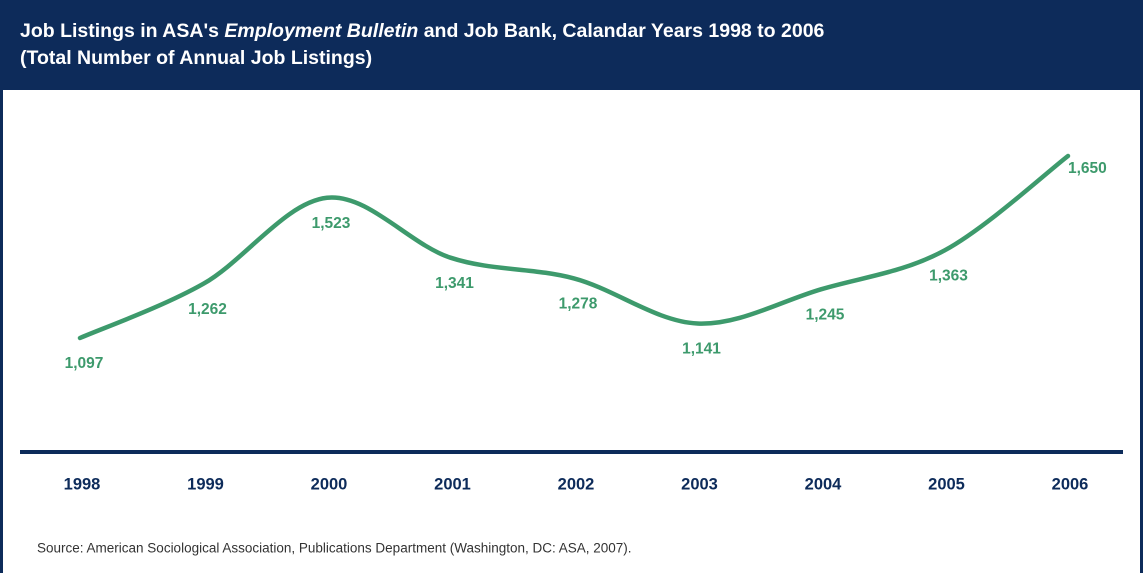 This screenshot has height=573, width=1143. Describe the element at coordinates (207, 309) in the screenshot. I see `data-label: 1,262` at that location.